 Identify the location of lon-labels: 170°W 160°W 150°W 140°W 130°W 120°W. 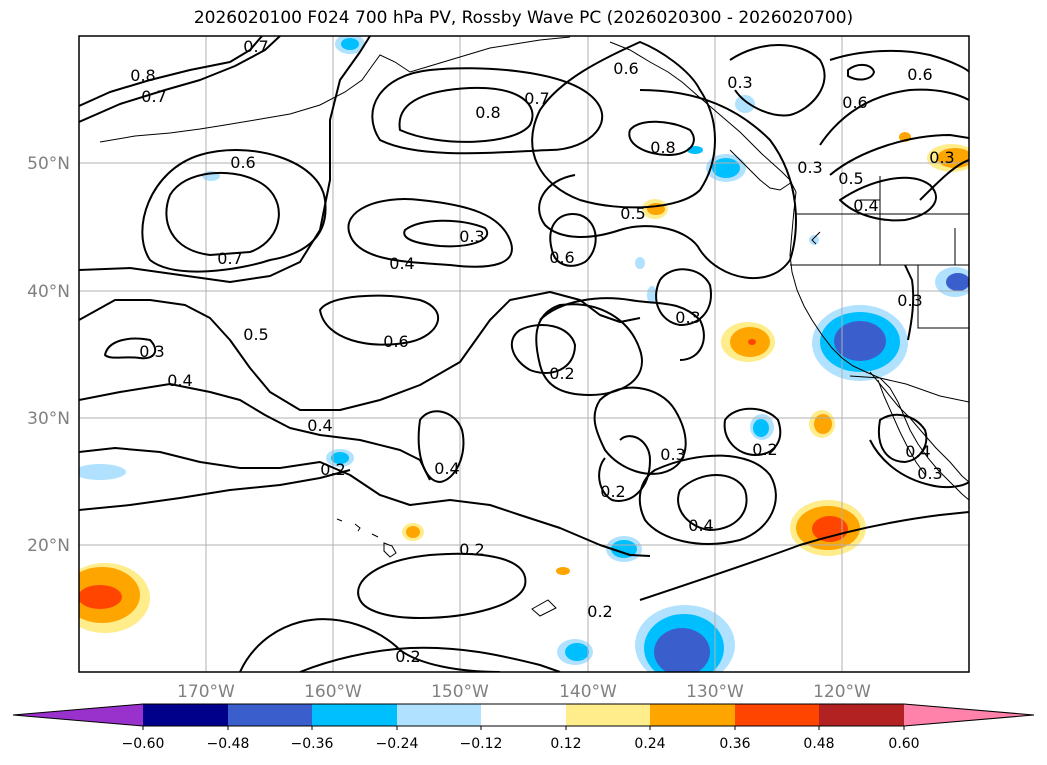
(524, 692).